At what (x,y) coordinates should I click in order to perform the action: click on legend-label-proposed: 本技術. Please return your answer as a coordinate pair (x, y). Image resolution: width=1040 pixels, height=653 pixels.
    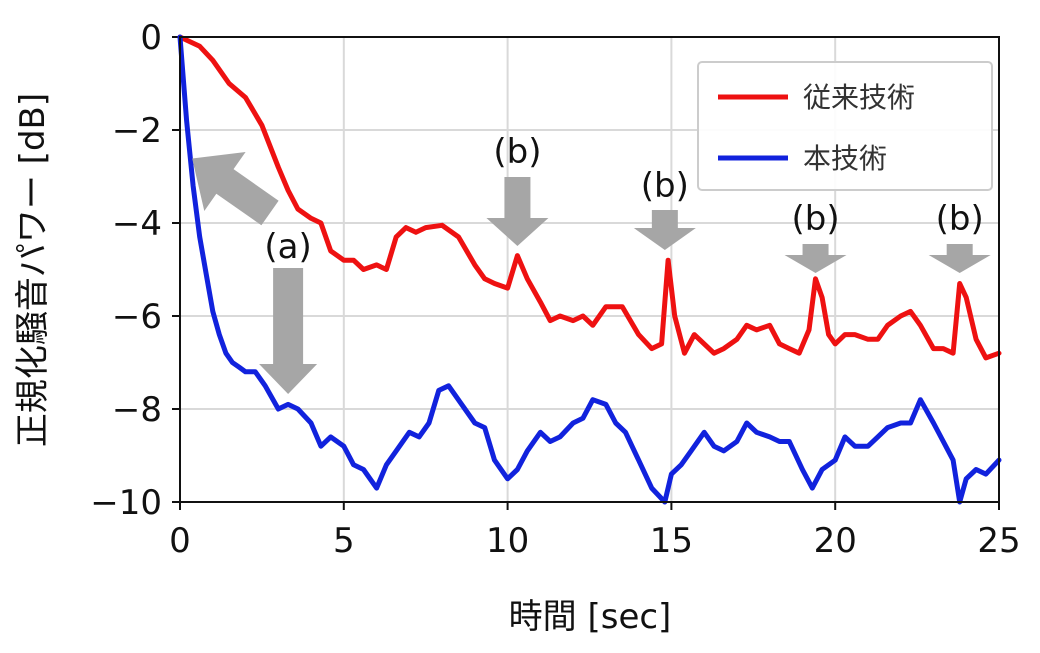
    Looking at the image, I should click on (845, 158).